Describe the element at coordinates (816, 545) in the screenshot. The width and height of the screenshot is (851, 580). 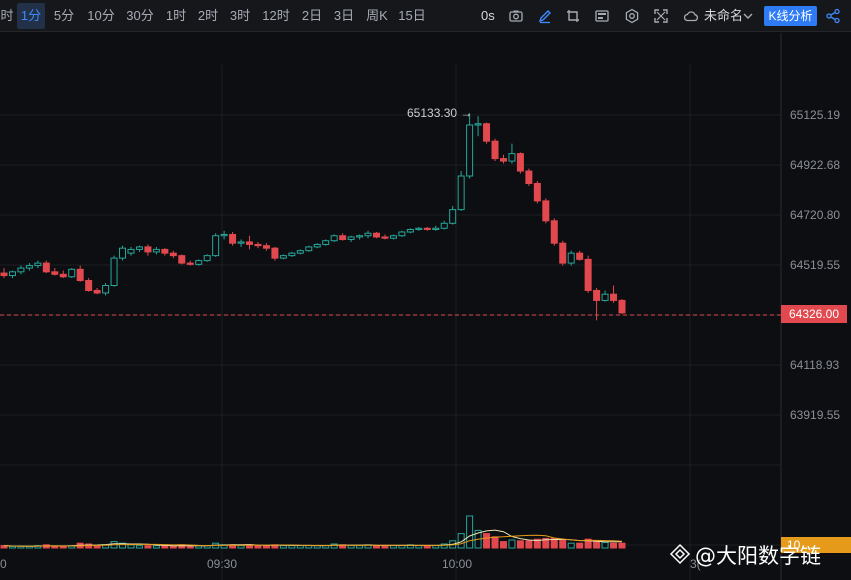
I see `volume-tag: 10` at that location.